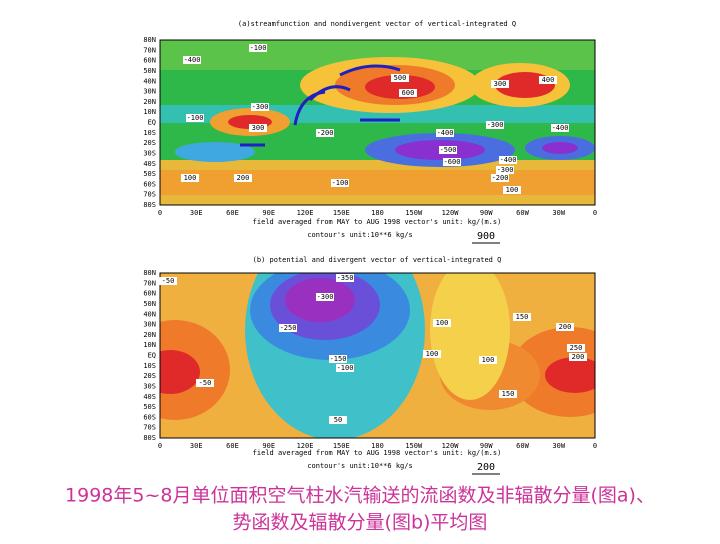 The image size is (720, 544). Describe the element at coordinates (400, 78) in the screenshot. I see `contour-label: 500` at that location.